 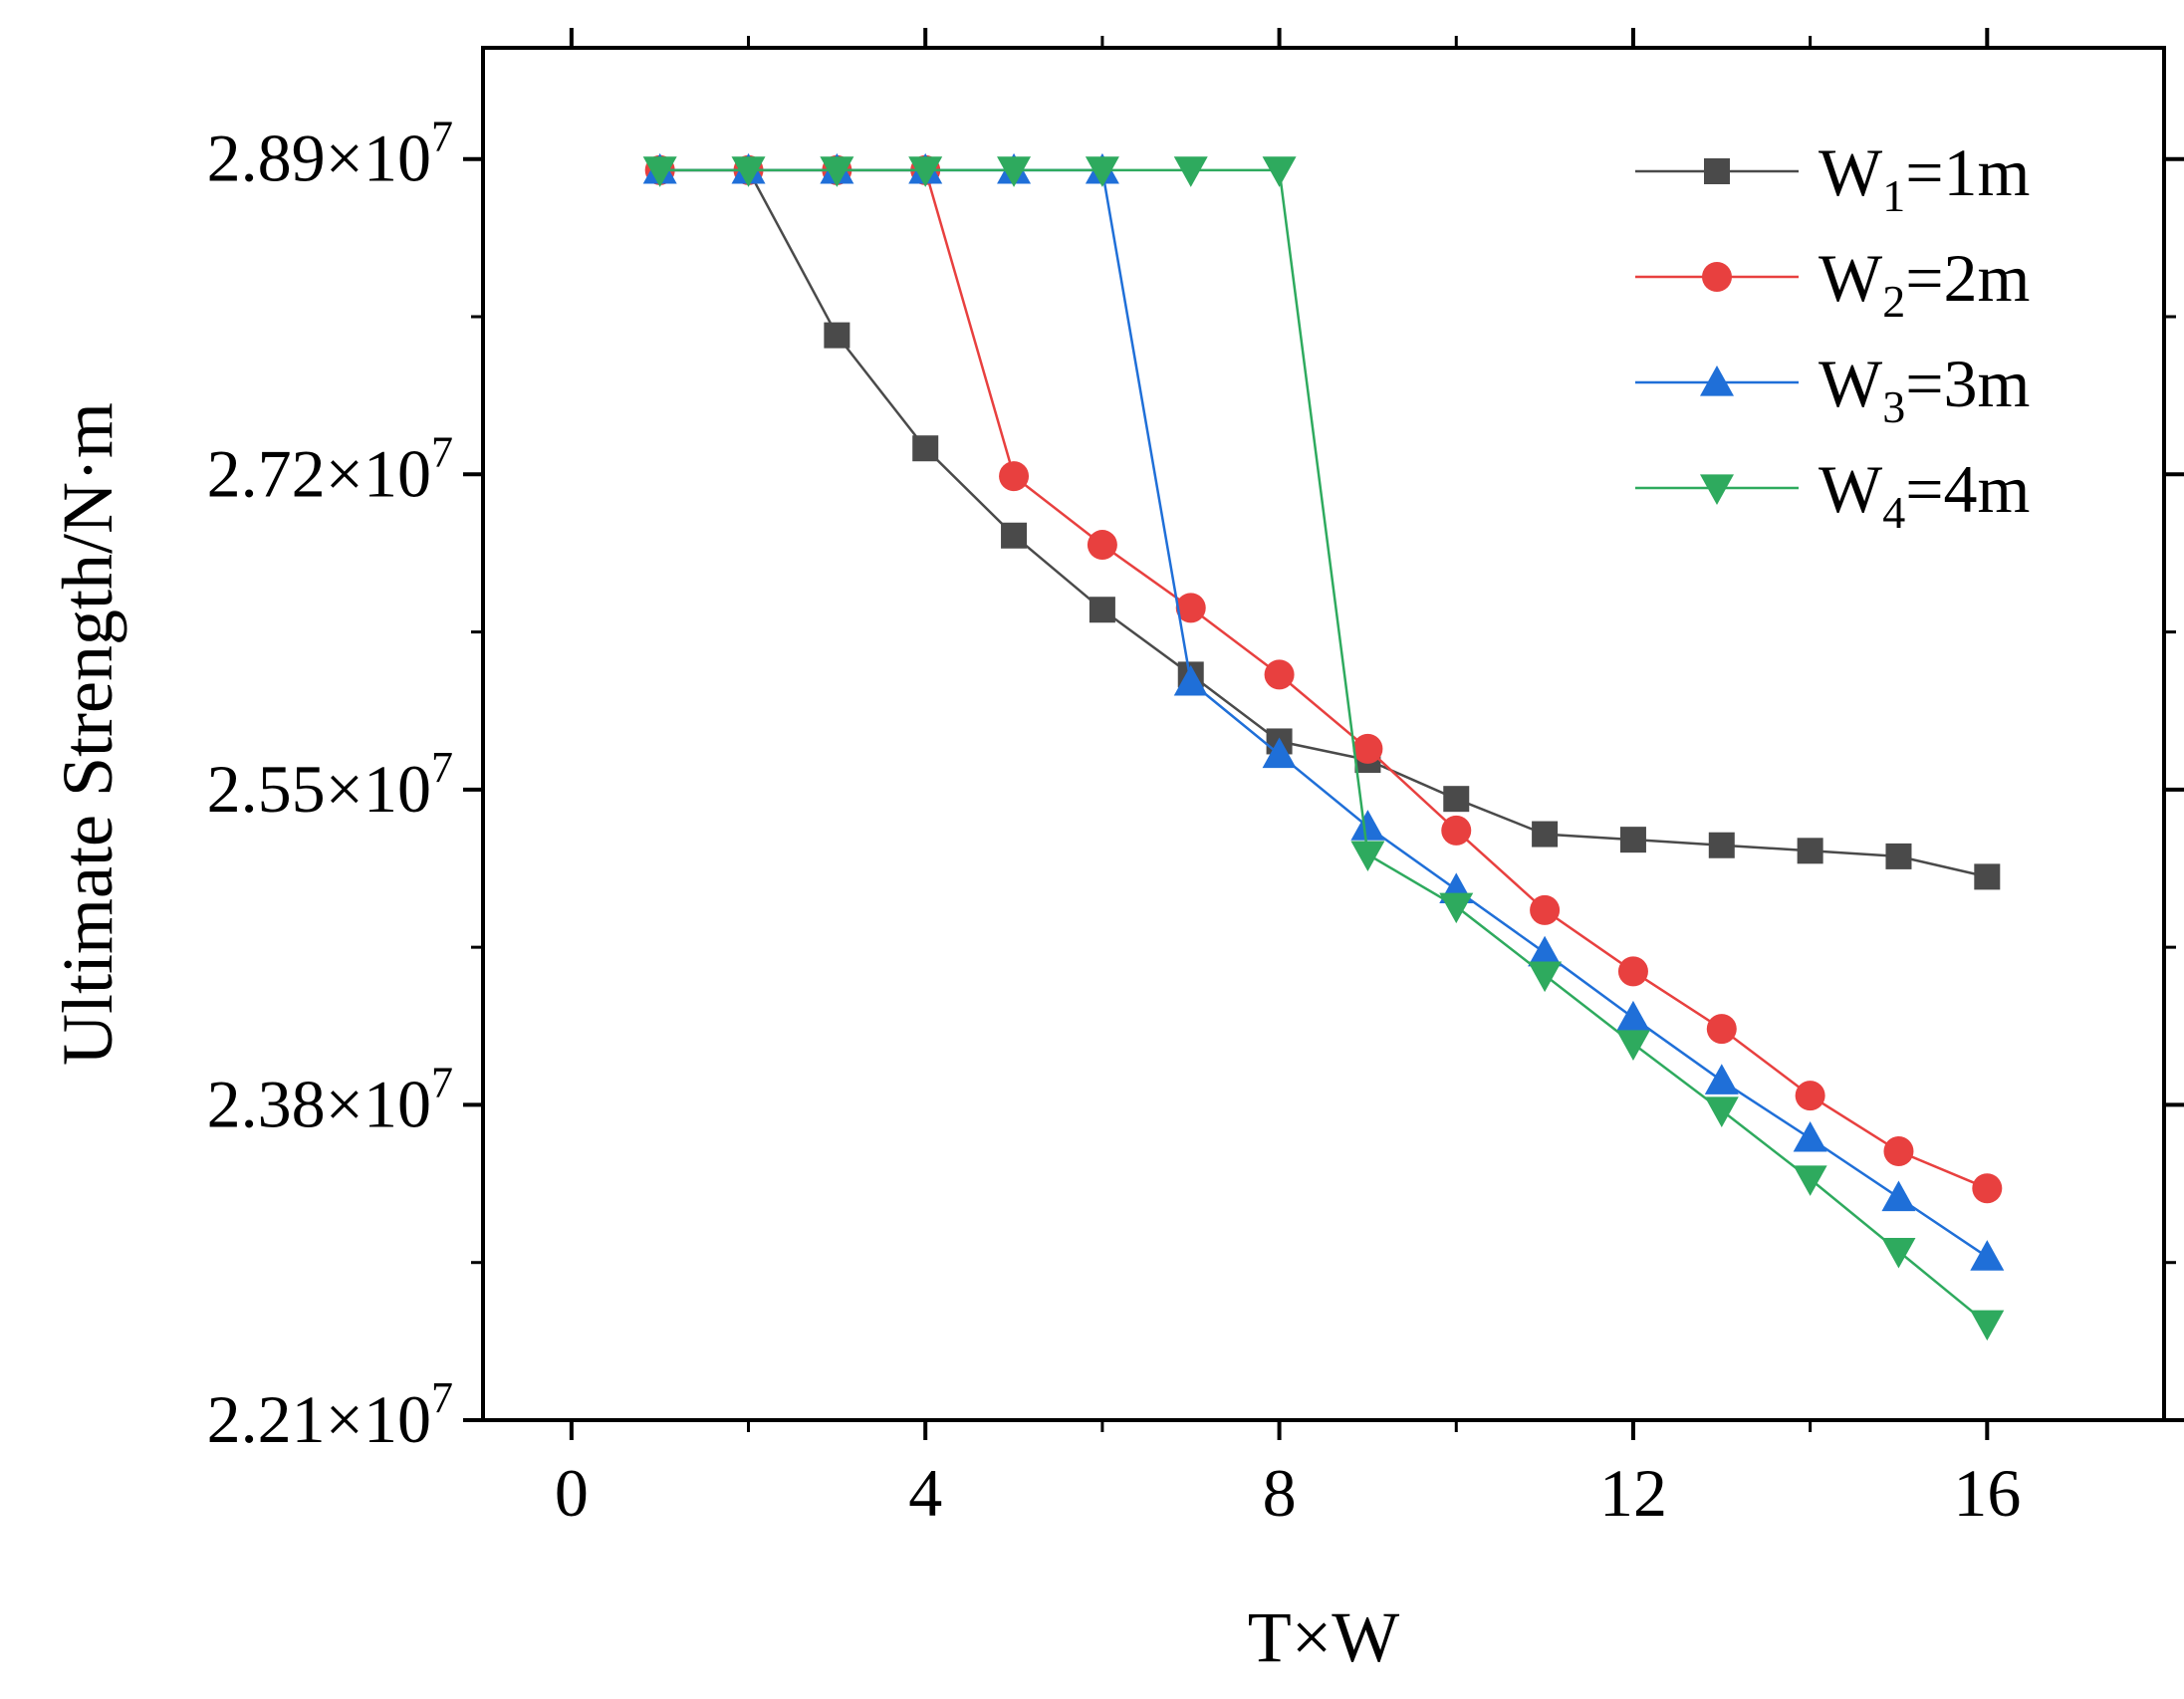 I want to click on legend-label-sub: 4, so click(x=1893, y=512).